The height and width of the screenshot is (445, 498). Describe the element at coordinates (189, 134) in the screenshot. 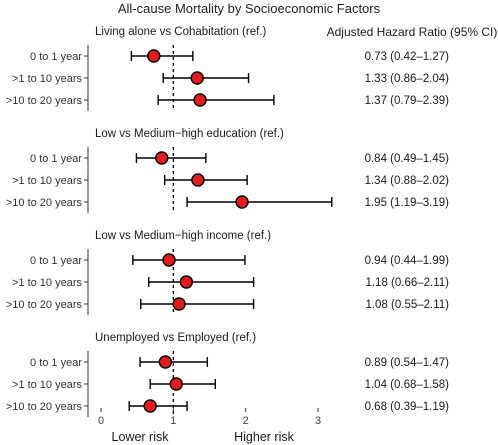

I see `panel-title: Low vs Medium−high education (ref.)` at that location.